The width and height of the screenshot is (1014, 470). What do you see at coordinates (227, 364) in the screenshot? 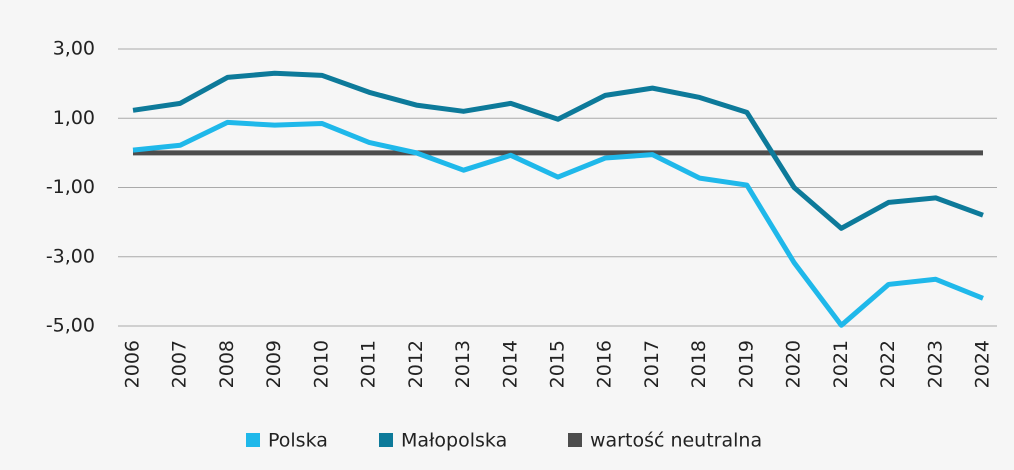
I see `x-tick-label: 2008` at bounding box center [227, 364].